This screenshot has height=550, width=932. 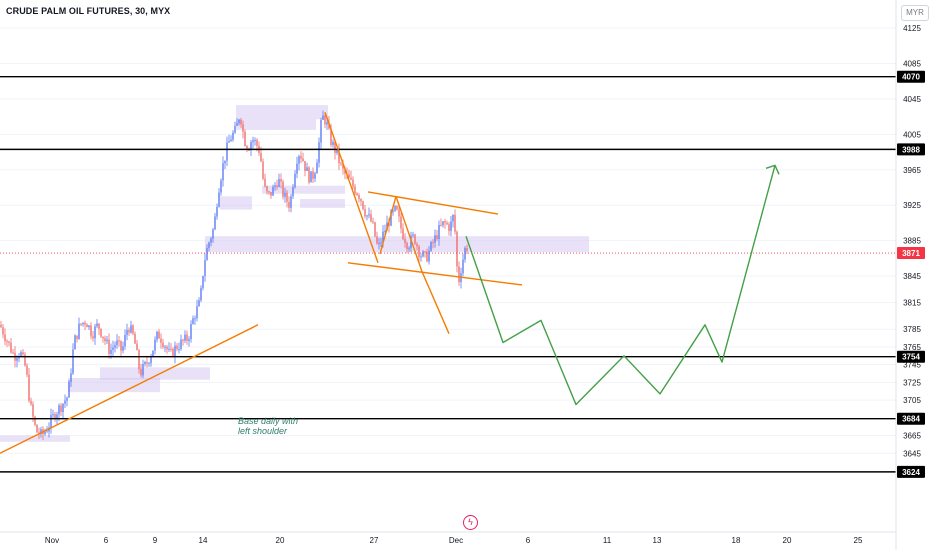 What do you see at coordinates (787, 540) in the screenshot?
I see `time-tick-label: 20` at bounding box center [787, 540].